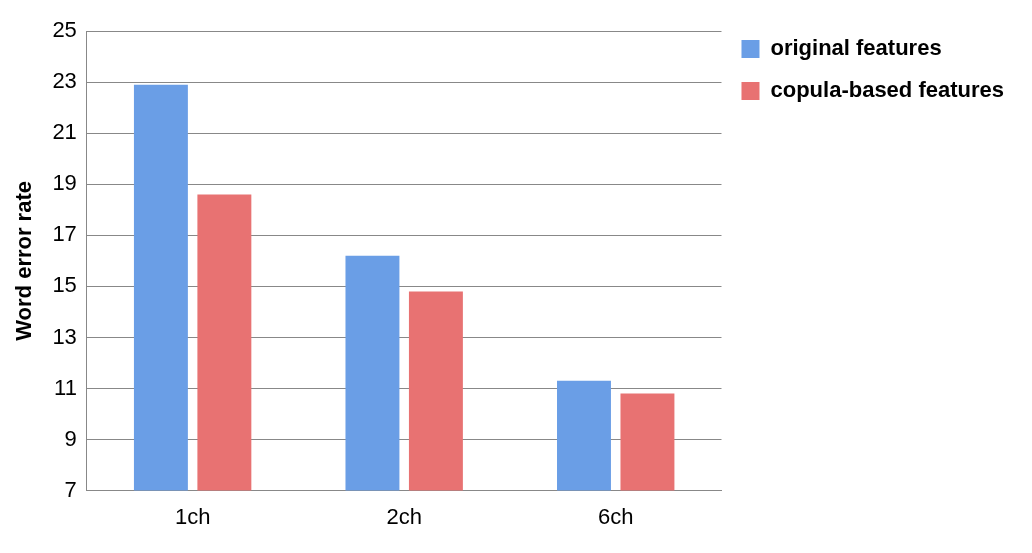 Image resolution: width=1032 pixels, height=553 pixels. I want to click on y-tick-label: 9, so click(70, 438).